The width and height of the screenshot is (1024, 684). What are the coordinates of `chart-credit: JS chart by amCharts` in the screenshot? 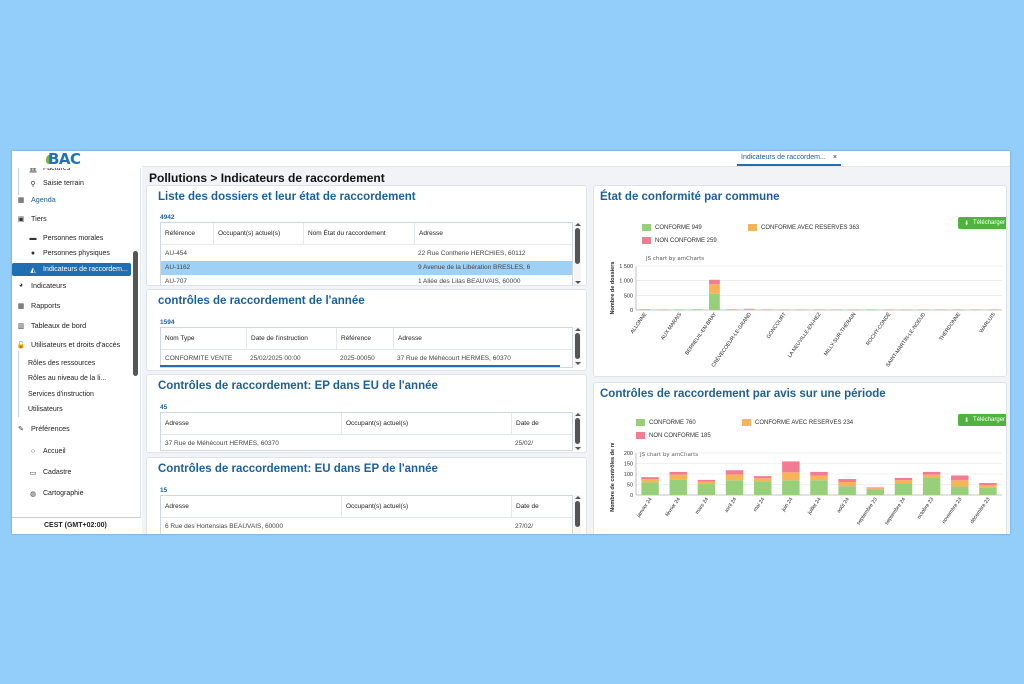 It's located at (669, 455).